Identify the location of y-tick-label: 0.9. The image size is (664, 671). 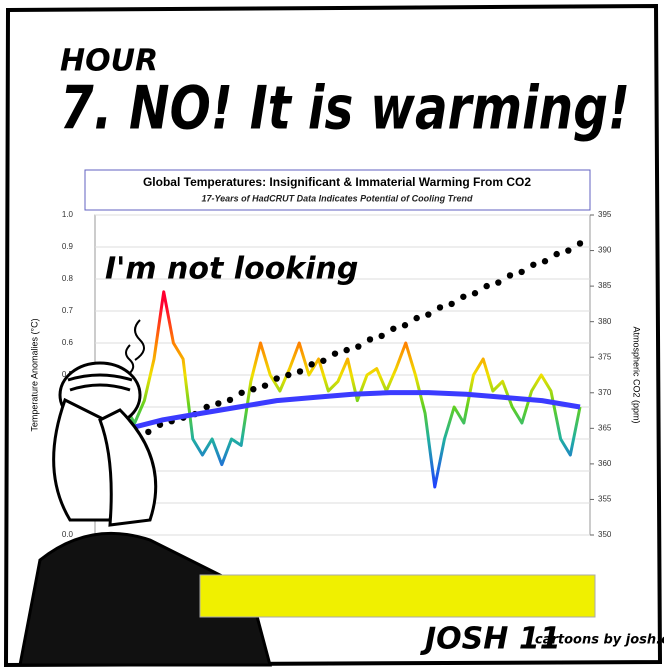
(68, 246).